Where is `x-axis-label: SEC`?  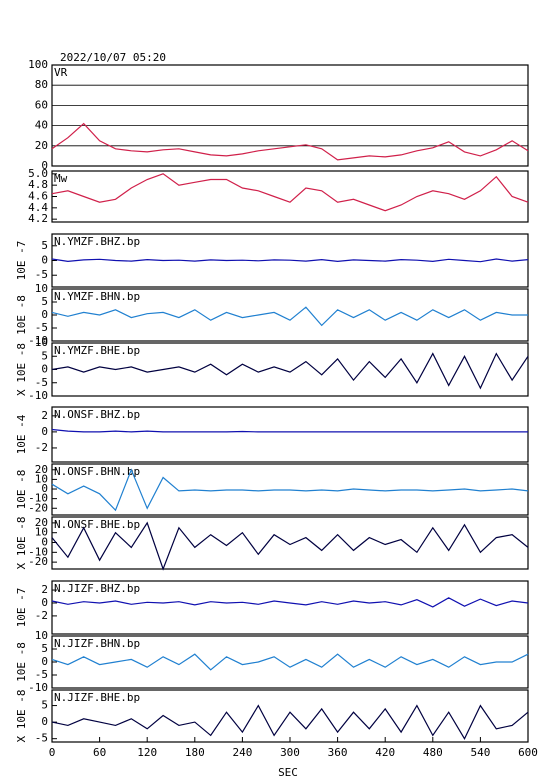
x-axis-label: SEC is located at coordinates (288, 772).